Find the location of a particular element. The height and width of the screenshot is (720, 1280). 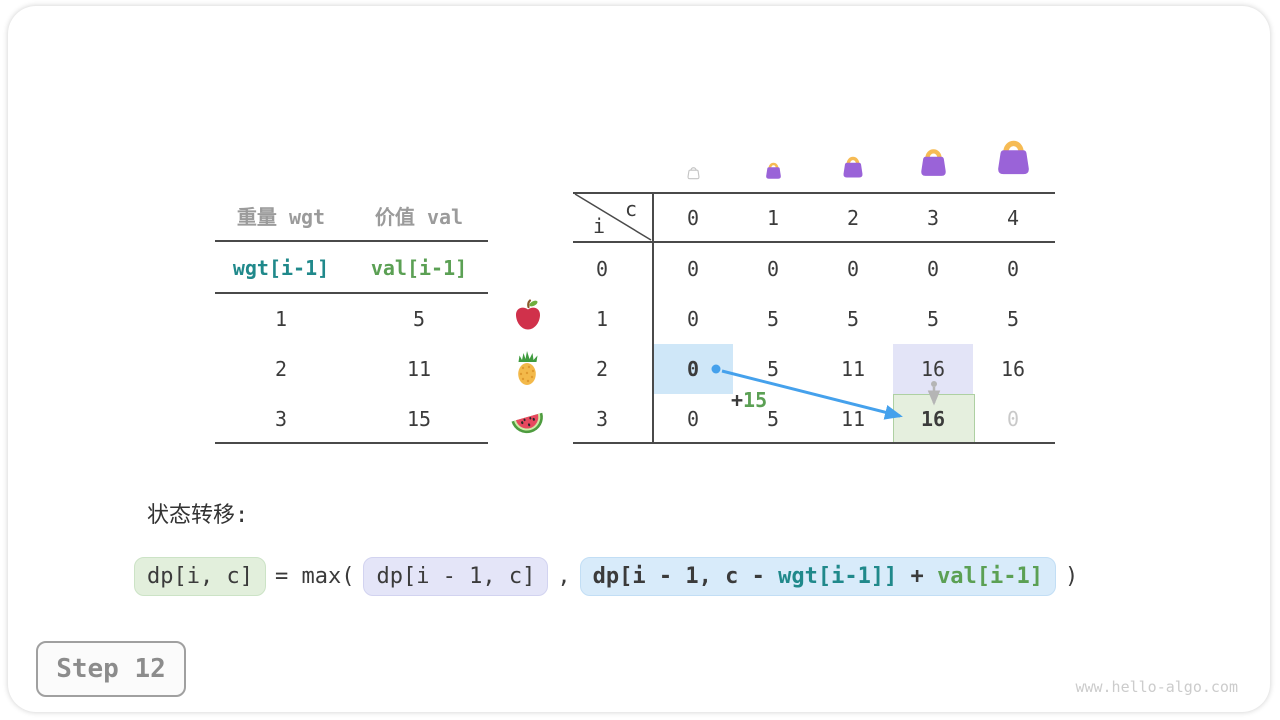

item-value: 11 is located at coordinates (419, 369).